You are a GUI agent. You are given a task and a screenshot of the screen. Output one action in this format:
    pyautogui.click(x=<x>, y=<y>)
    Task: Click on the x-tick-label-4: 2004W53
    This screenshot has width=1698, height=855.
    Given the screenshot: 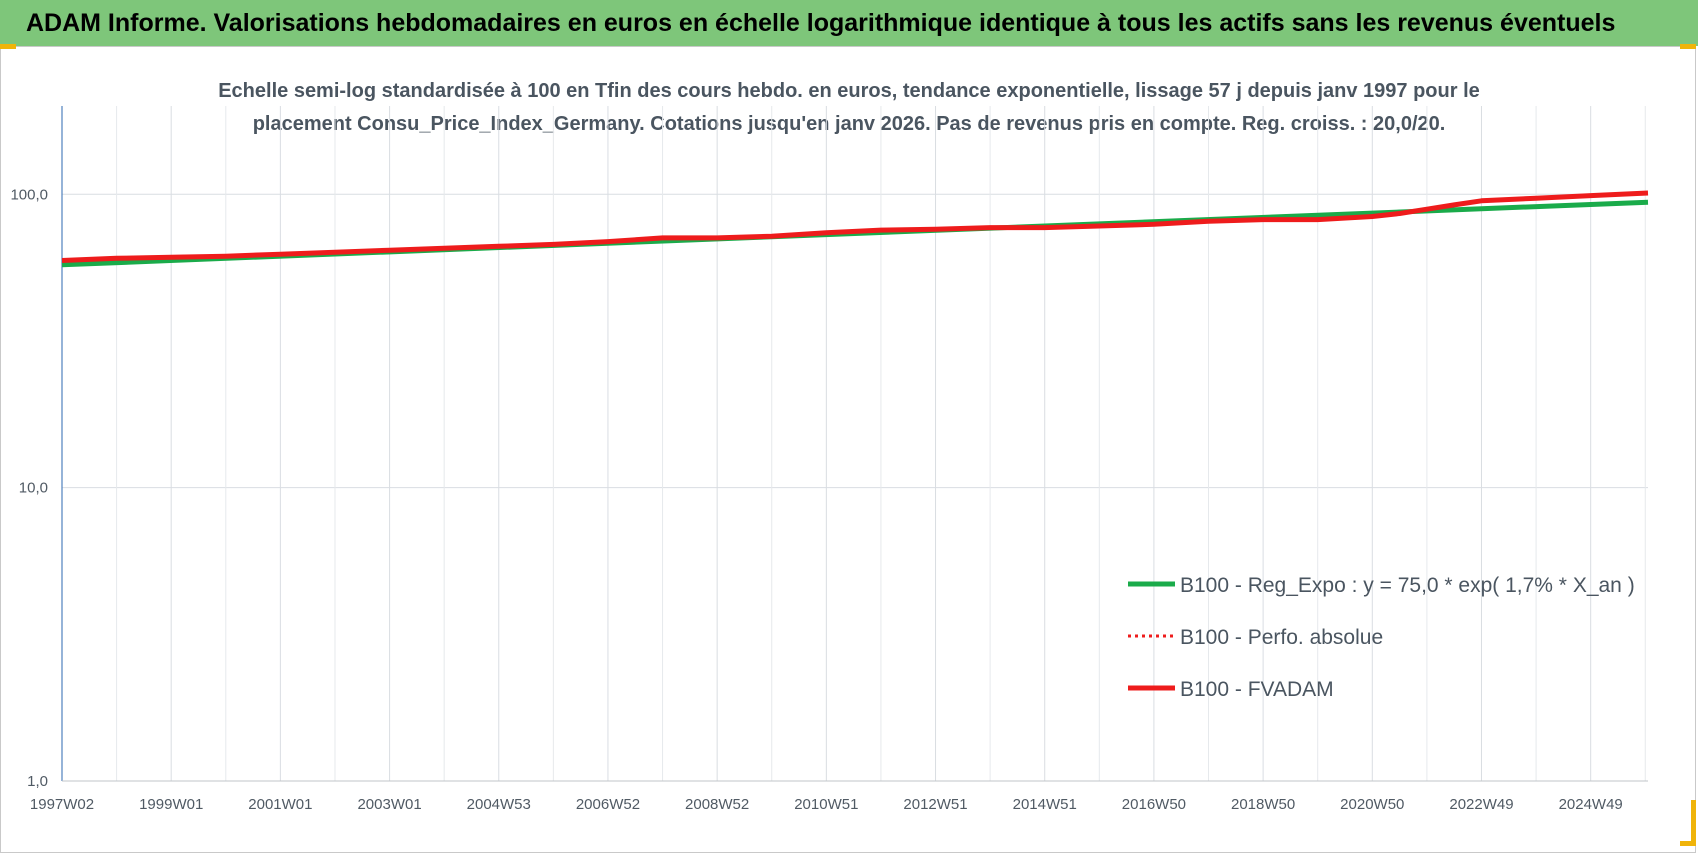 What is the action you would take?
    pyautogui.click(x=499, y=804)
    